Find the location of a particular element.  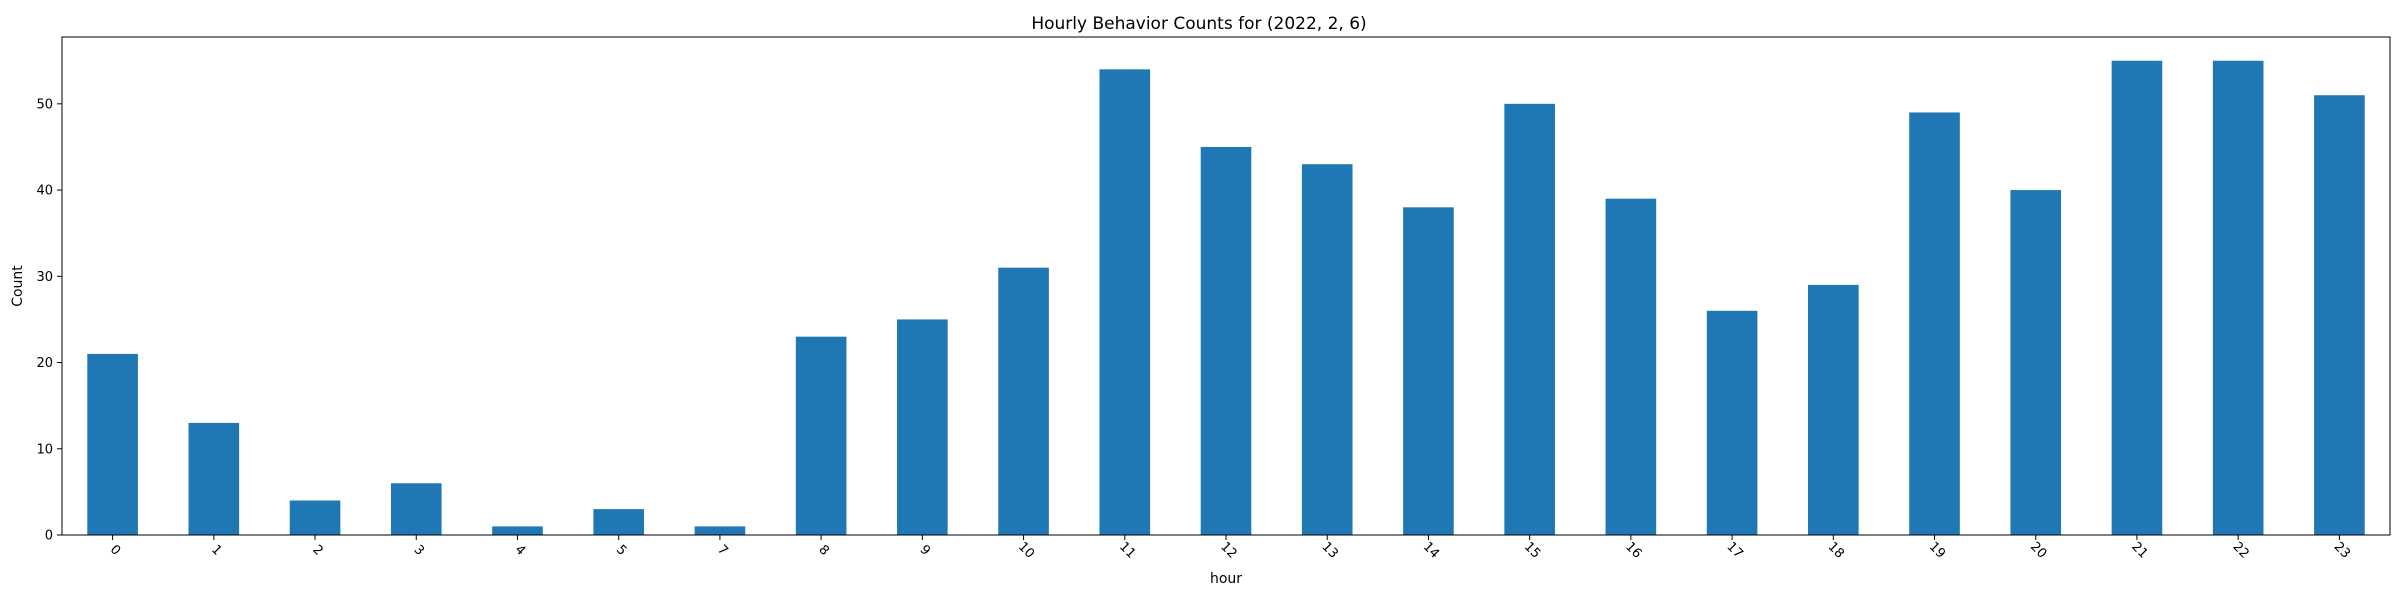

y-tick-label: 10 is located at coordinates (44, 449).